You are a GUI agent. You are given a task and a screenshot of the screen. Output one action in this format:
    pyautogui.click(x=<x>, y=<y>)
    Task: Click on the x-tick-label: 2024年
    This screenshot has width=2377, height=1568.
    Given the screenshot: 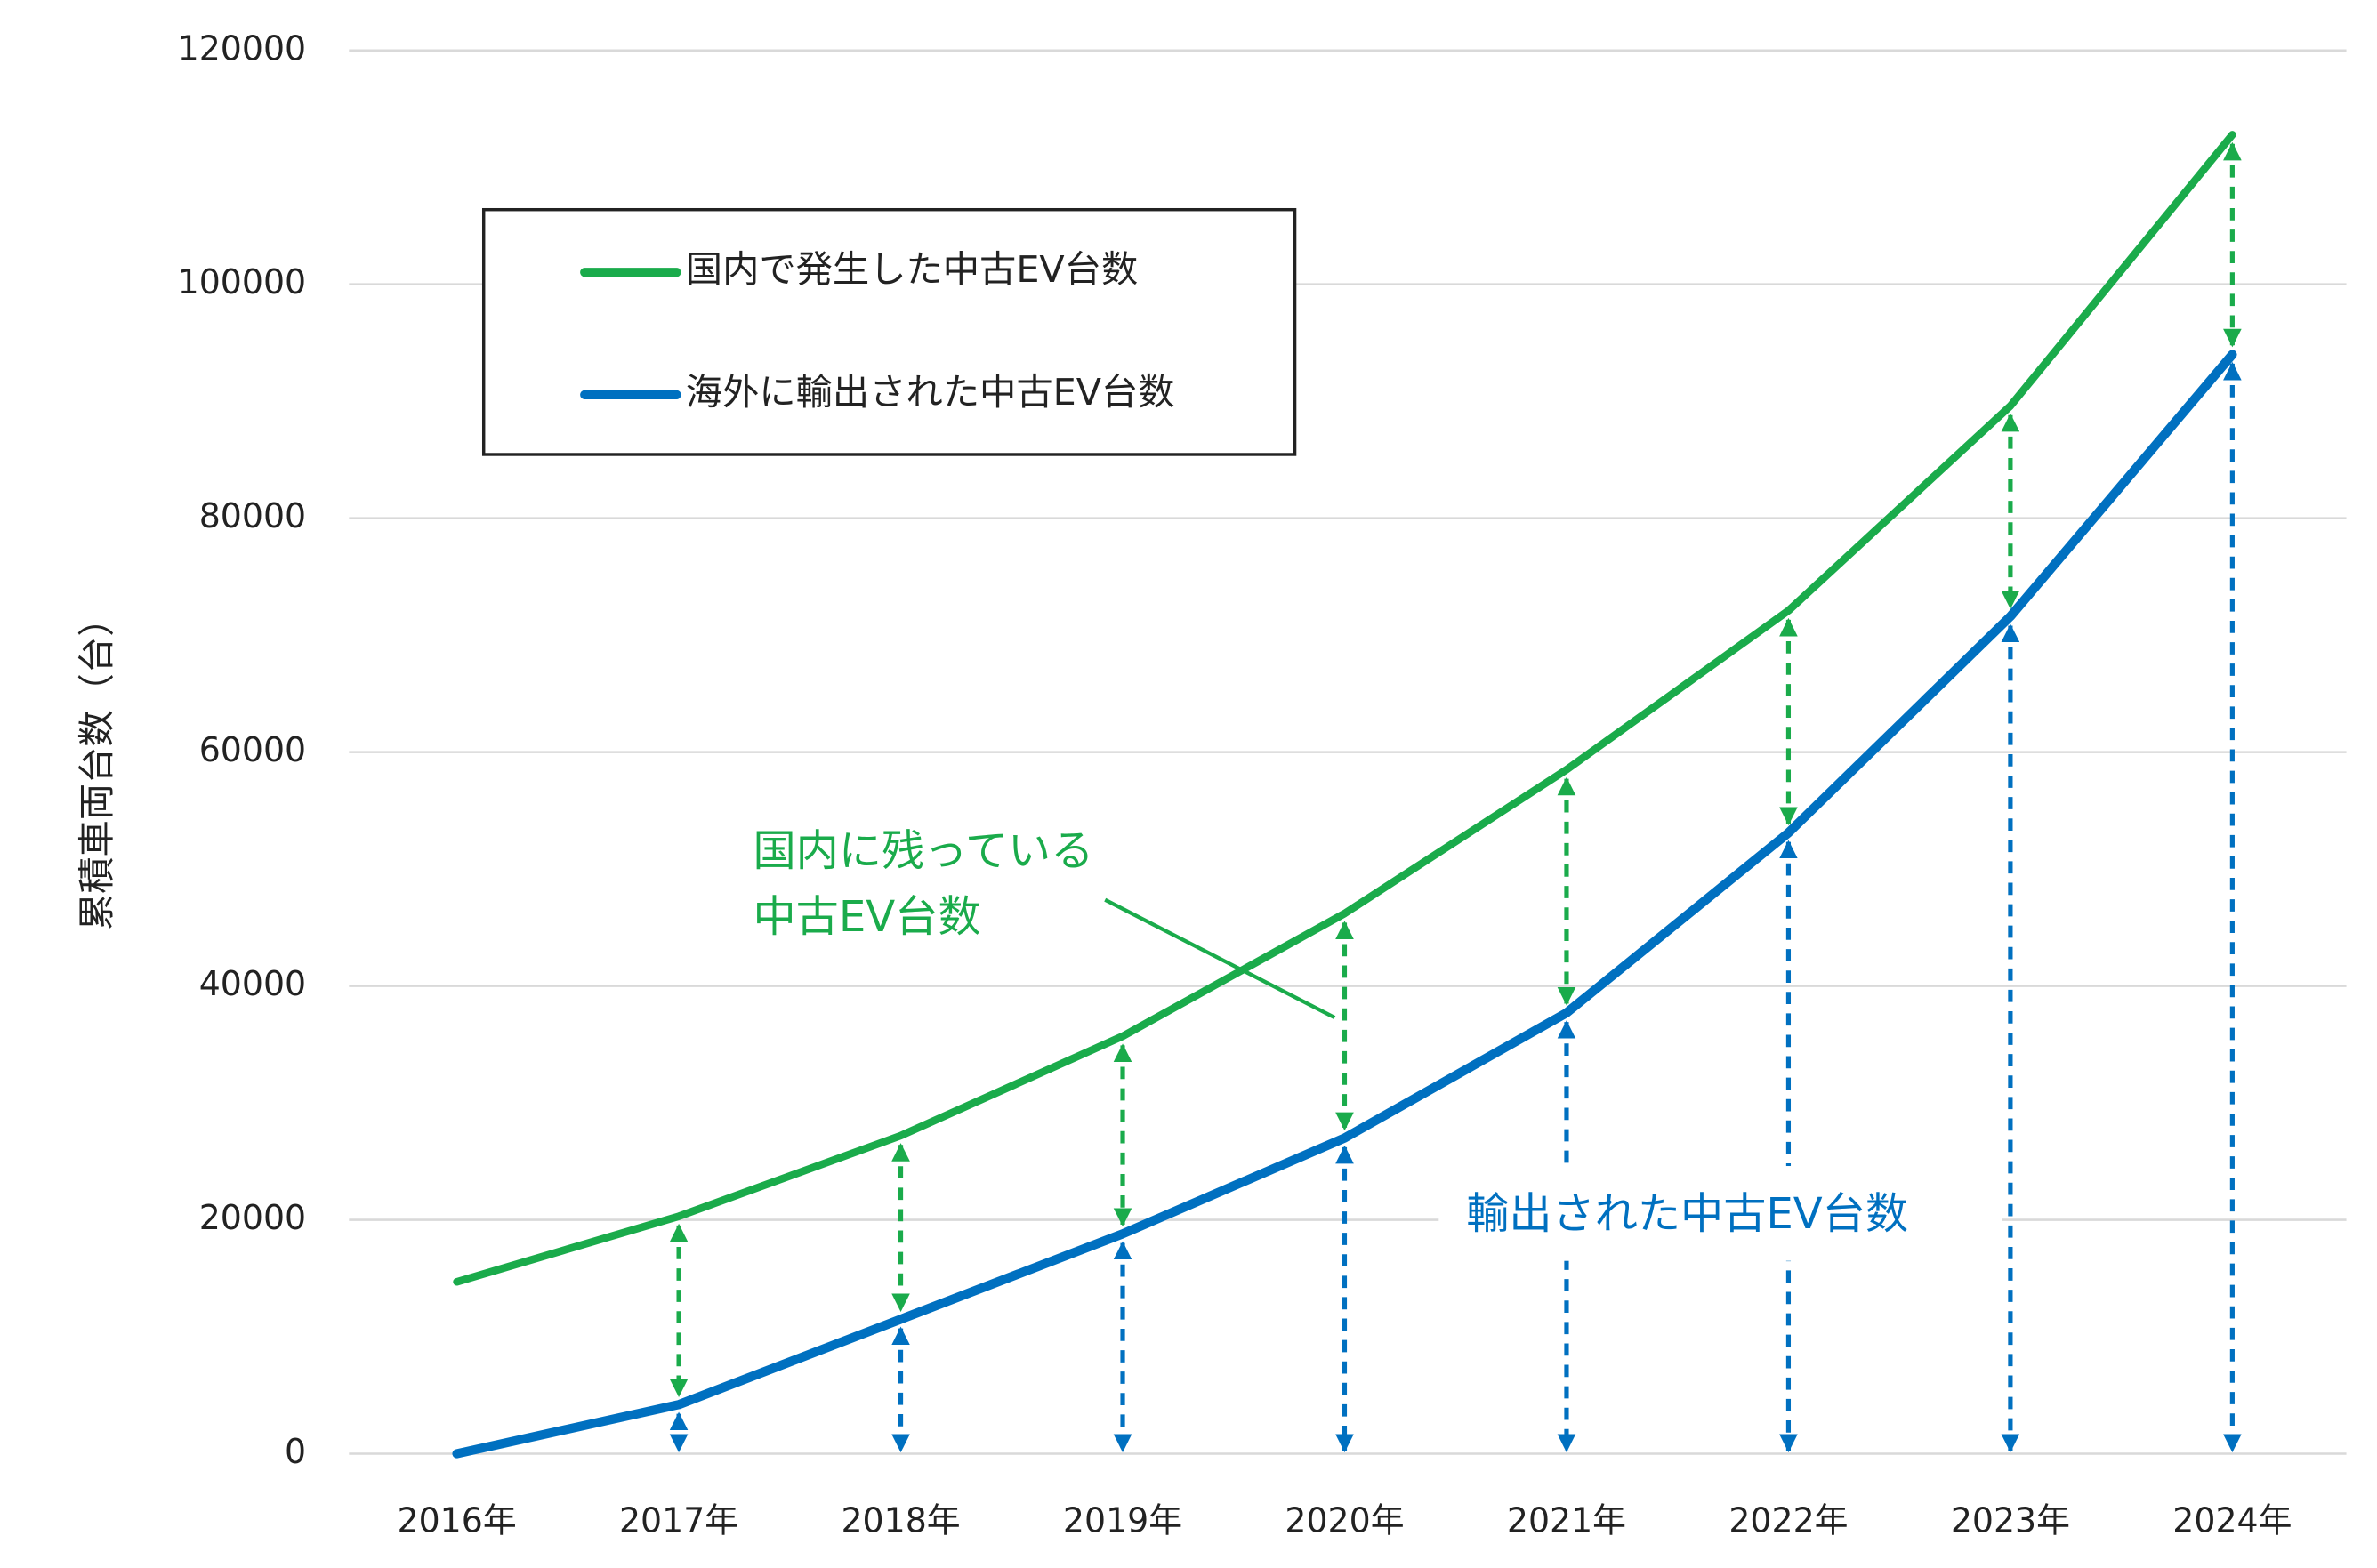 What is the action you would take?
    pyautogui.click(x=2232, y=1520)
    